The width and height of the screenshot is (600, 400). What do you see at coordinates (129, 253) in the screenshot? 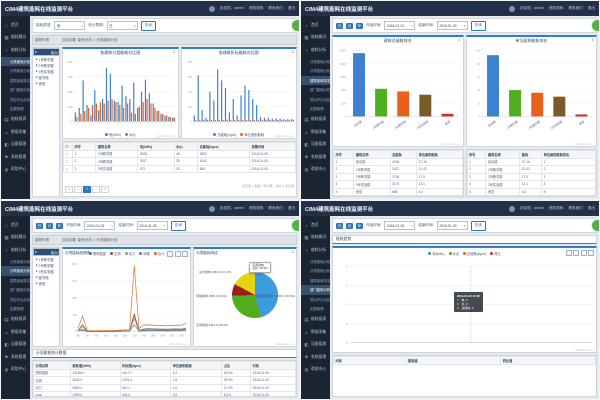
I see `legend-item: 动力` at bounding box center [129, 253].